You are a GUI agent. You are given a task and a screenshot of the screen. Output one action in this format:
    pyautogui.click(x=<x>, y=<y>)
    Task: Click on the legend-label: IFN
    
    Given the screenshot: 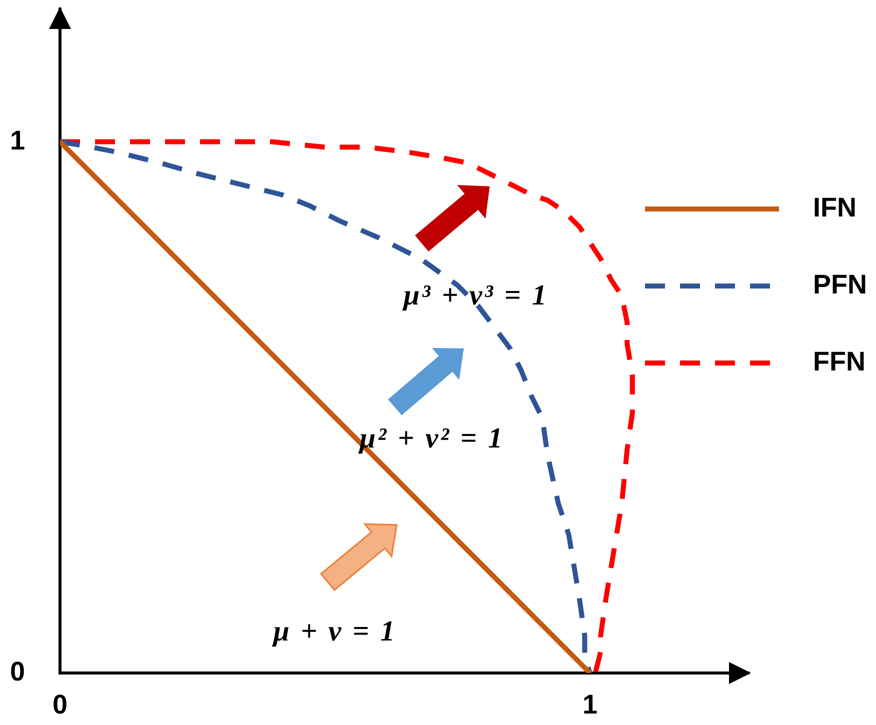 What is the action you would take?
    pyautogui.click(x=834, y=207)
    